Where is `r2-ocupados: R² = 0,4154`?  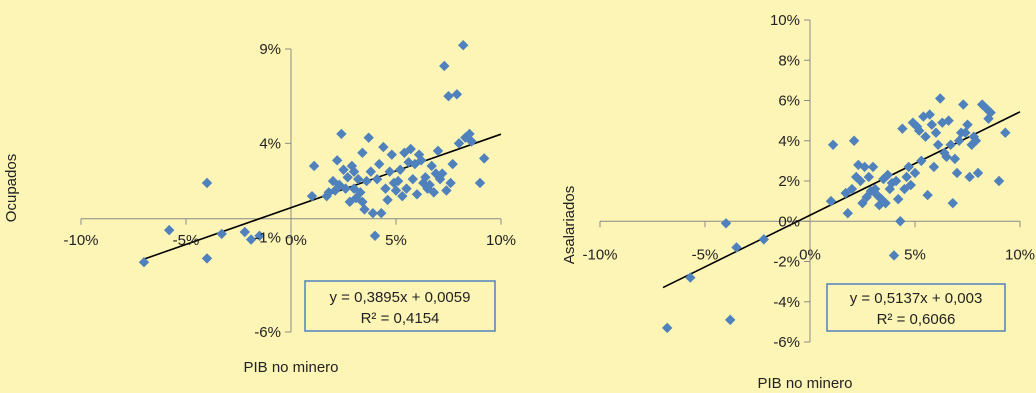 r2-ocupados: R² = 0,4154 is located at coordinates (400, 318).